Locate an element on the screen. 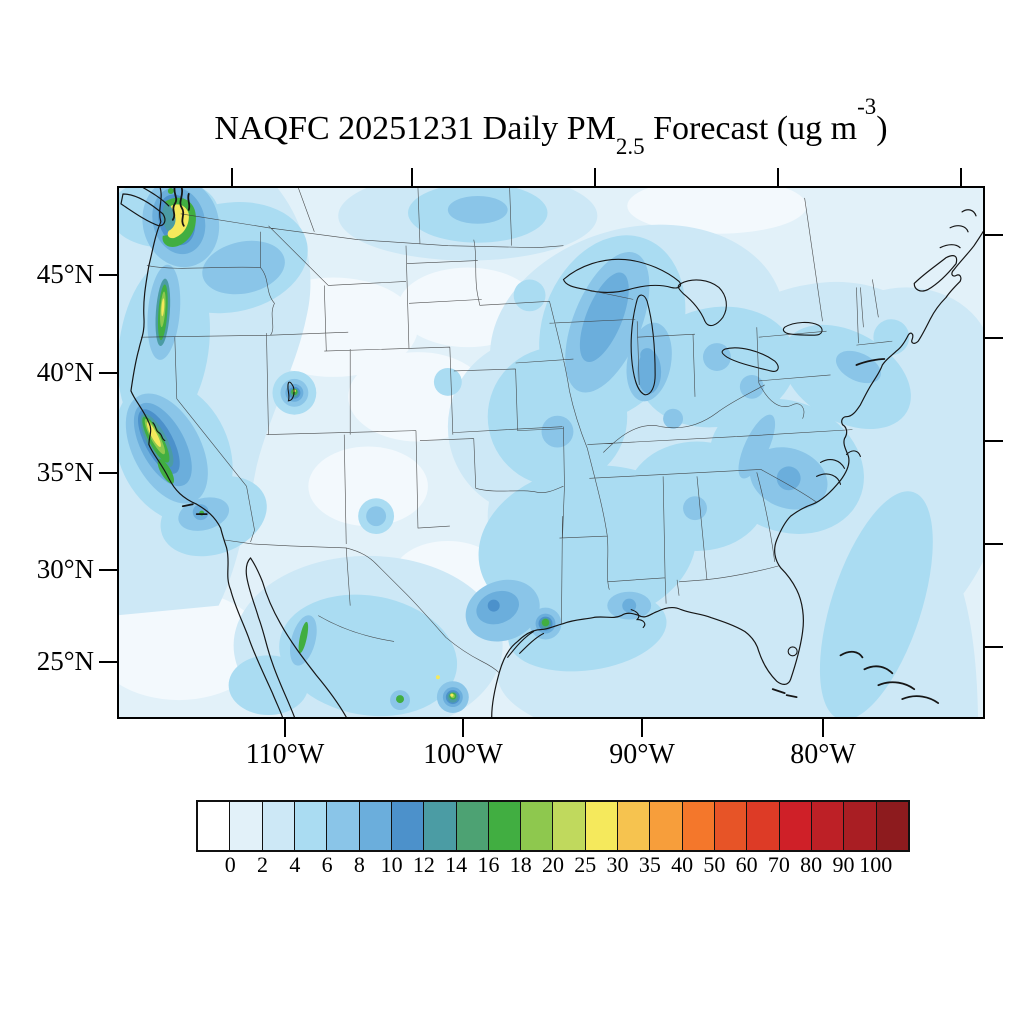  lake-erie is located at coordinates (750, 359).